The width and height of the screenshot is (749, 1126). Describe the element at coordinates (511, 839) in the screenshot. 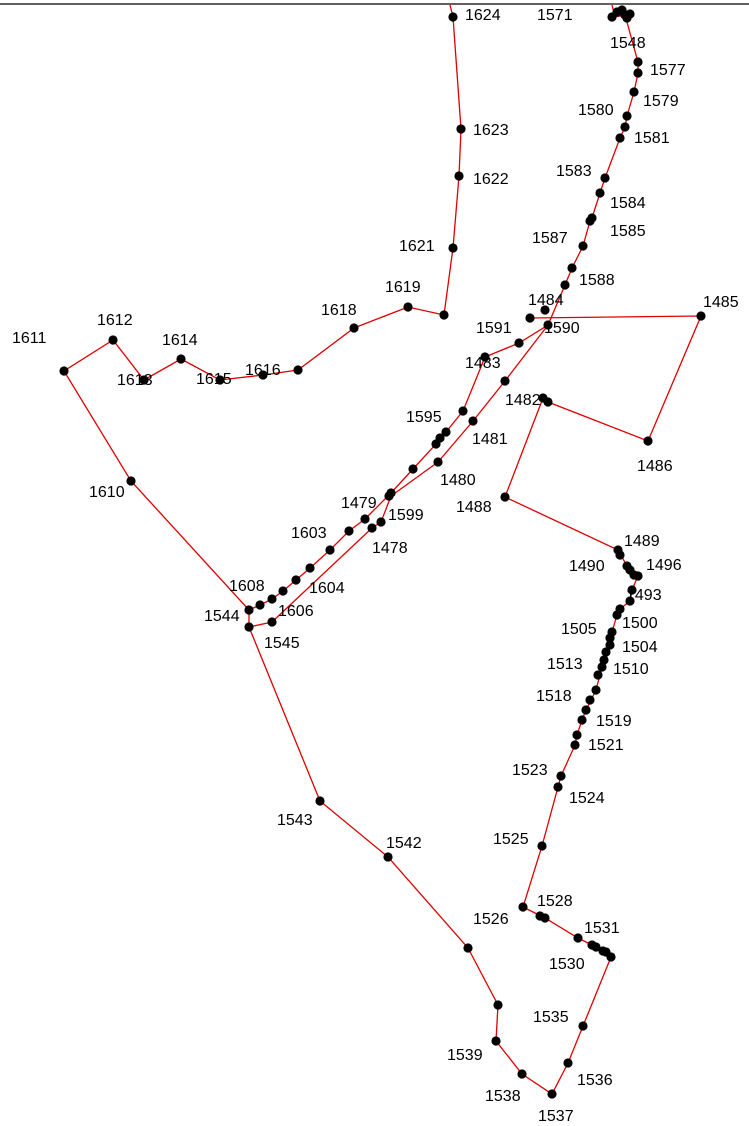

I see `point-label: 1525` at that location.